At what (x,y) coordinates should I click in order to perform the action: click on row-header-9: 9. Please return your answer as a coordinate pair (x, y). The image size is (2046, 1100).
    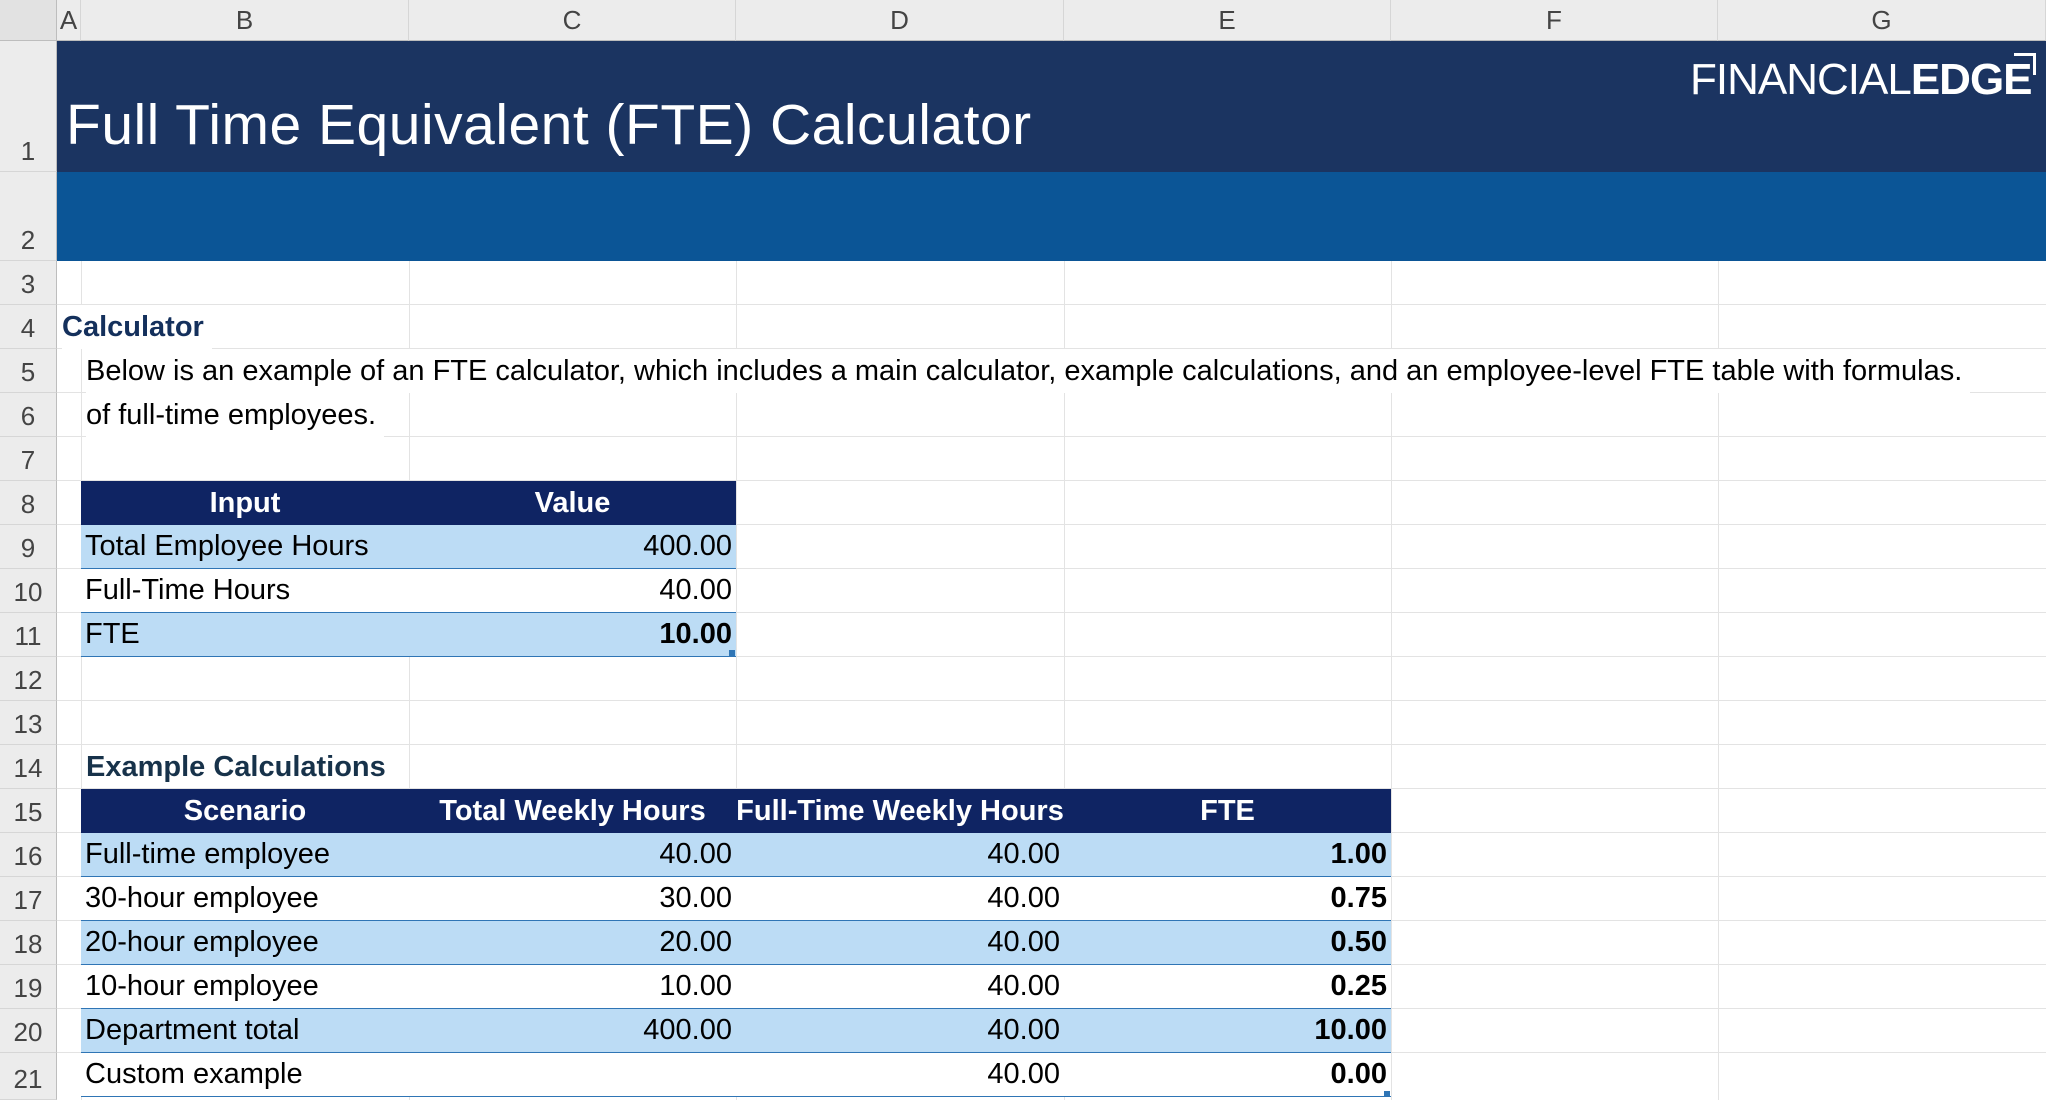
    Looking at the image, I should click on (28, 547).